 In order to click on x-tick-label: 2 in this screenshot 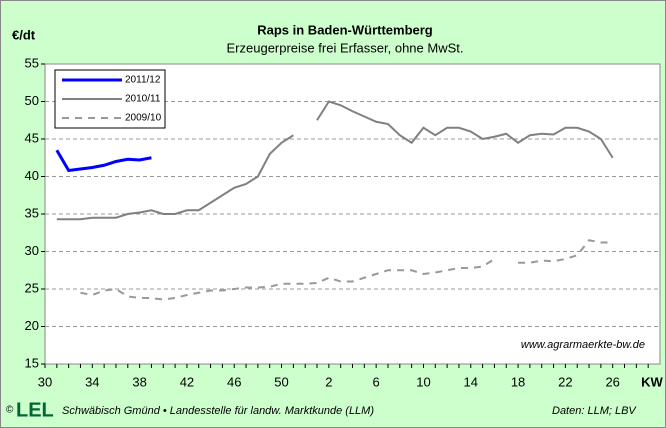, I will do `click(328, 381)`.